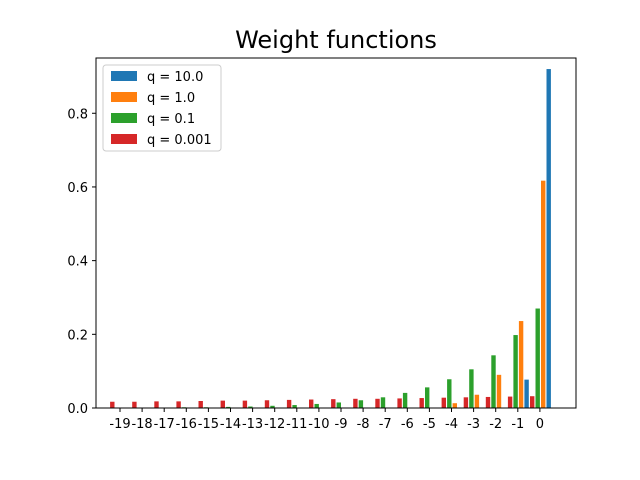 The image size is (640, 480). I want to click on bar-series3--9, so click(333, 403).